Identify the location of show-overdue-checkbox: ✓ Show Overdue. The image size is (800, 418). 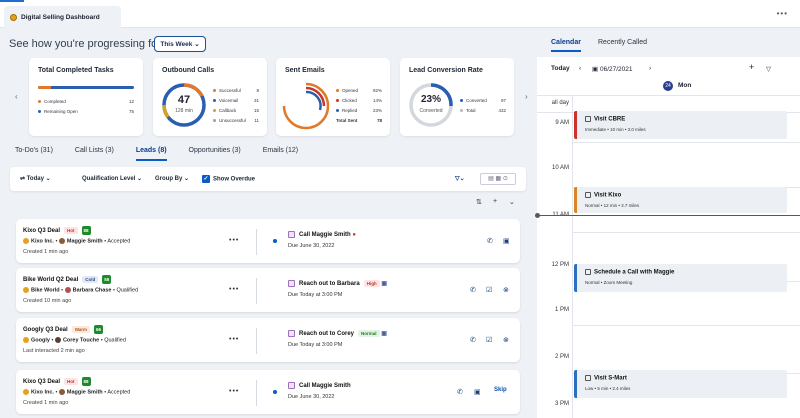
(228, 179).